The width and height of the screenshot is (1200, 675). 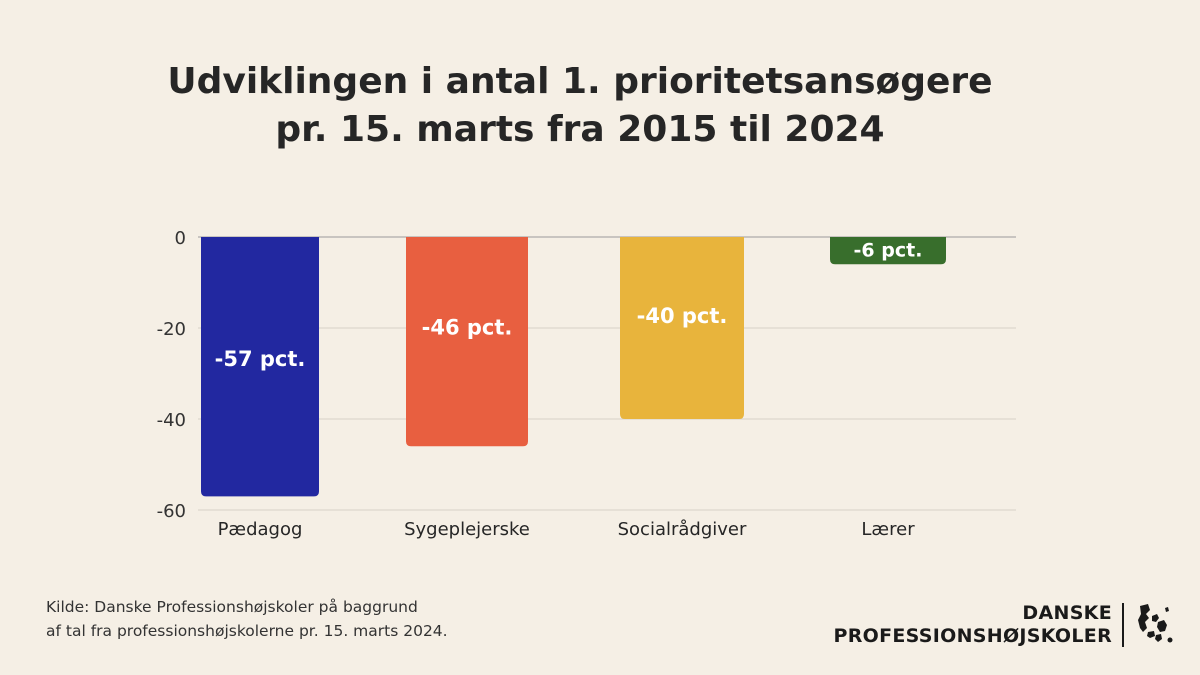 I want to click on bar-socialrådgiver, so click(x=682, y=328).